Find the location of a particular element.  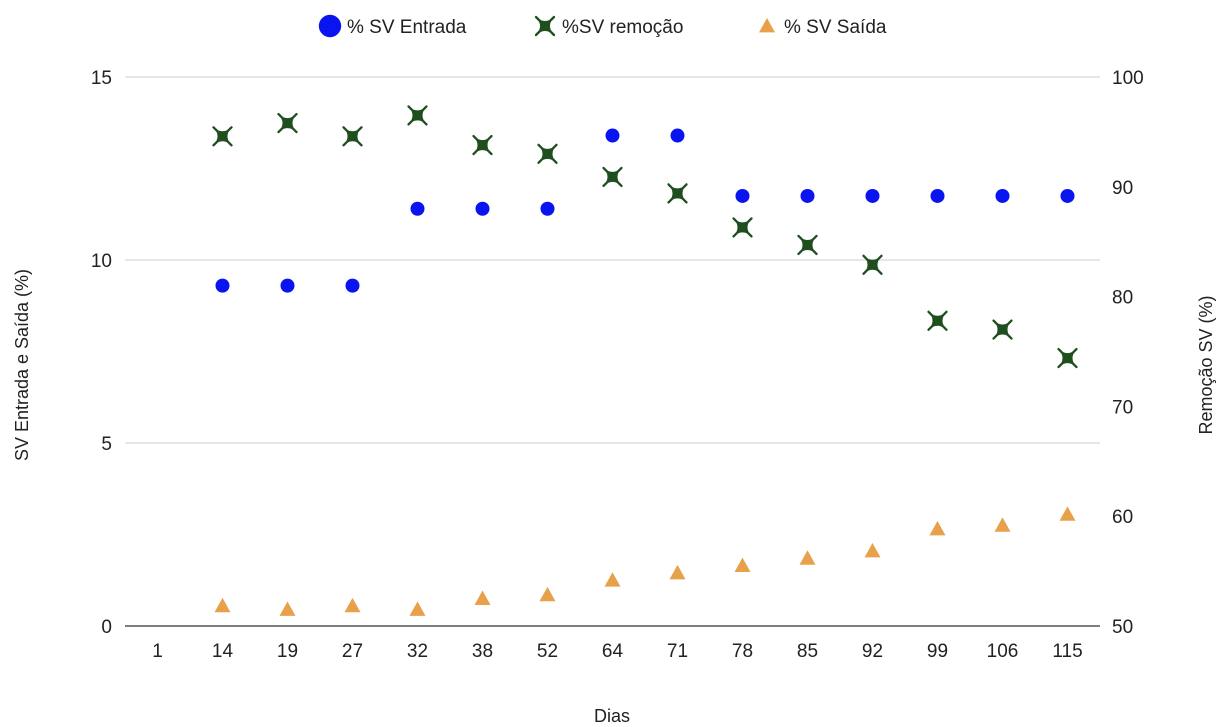

y2-tick-label: 100 is located at coordinates (1128, 78).